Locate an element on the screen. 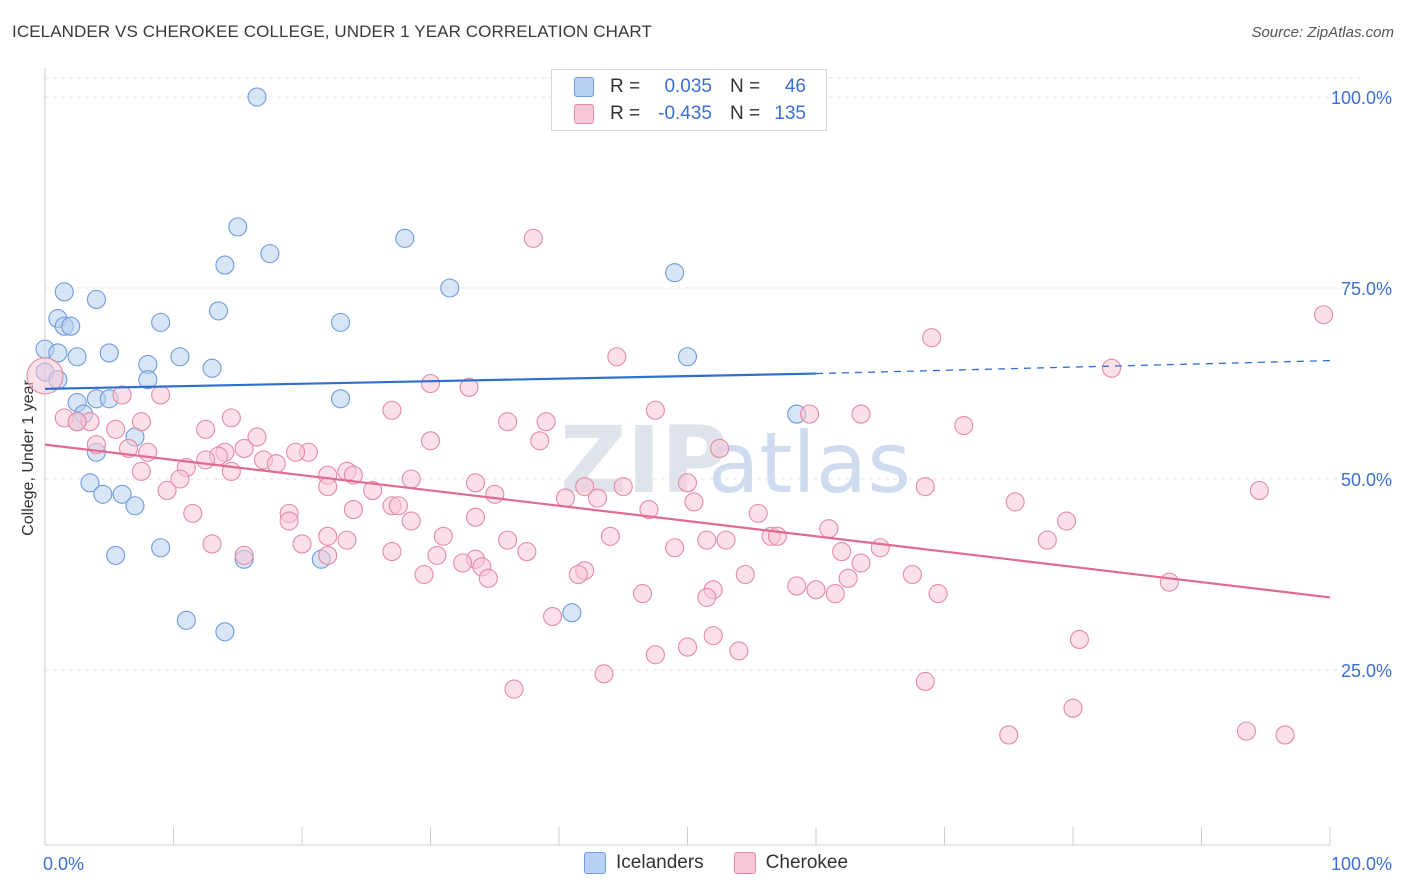  x-tick-label: 0.0% is located at coordinates (63, 864).